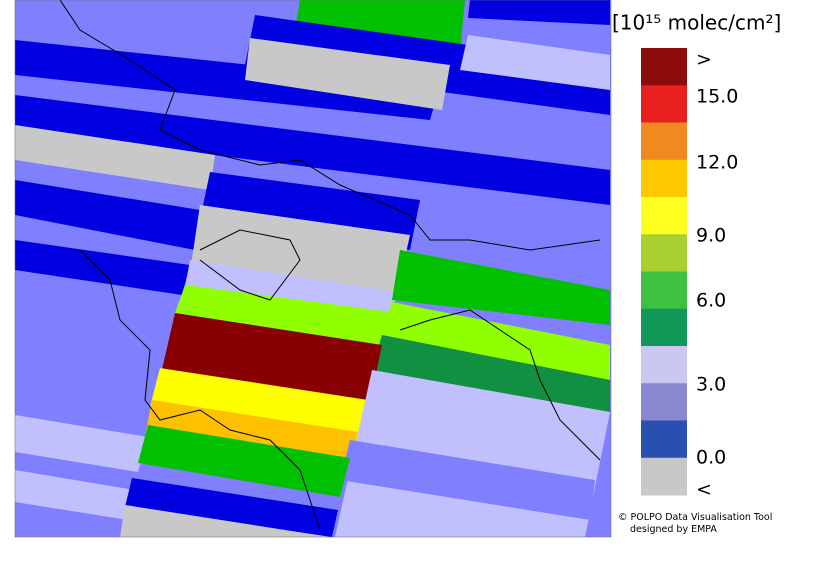 The height and width of the screenshot is (566, 813). What do you see at coordinates (711, 236) in the screenshot?
I see `colorbar-label: 9.0` at bounding box center [711, 236].